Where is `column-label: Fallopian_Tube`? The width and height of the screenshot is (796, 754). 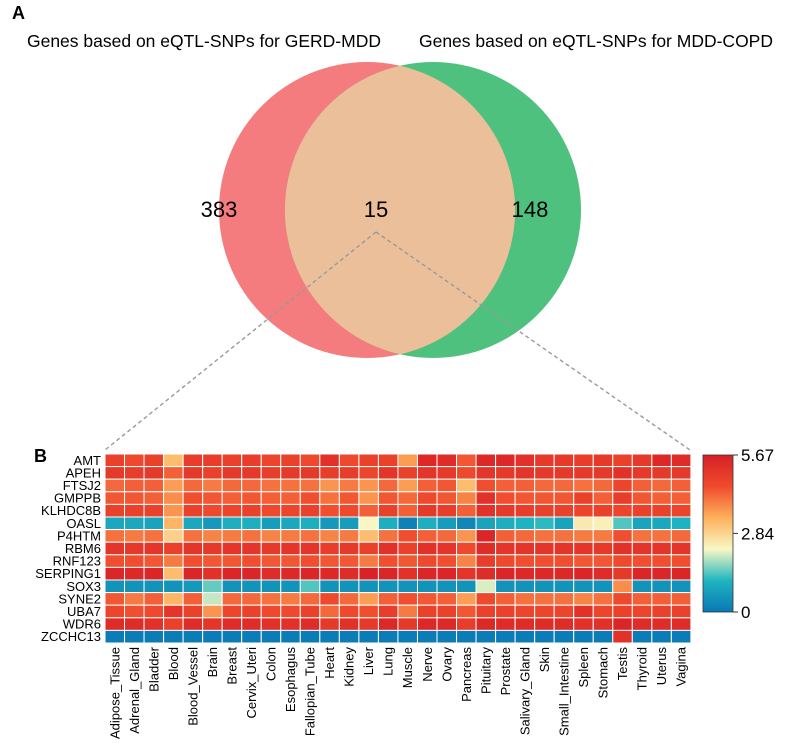 column-label: Fallopian_Tube is located at coordinates (310, 691).